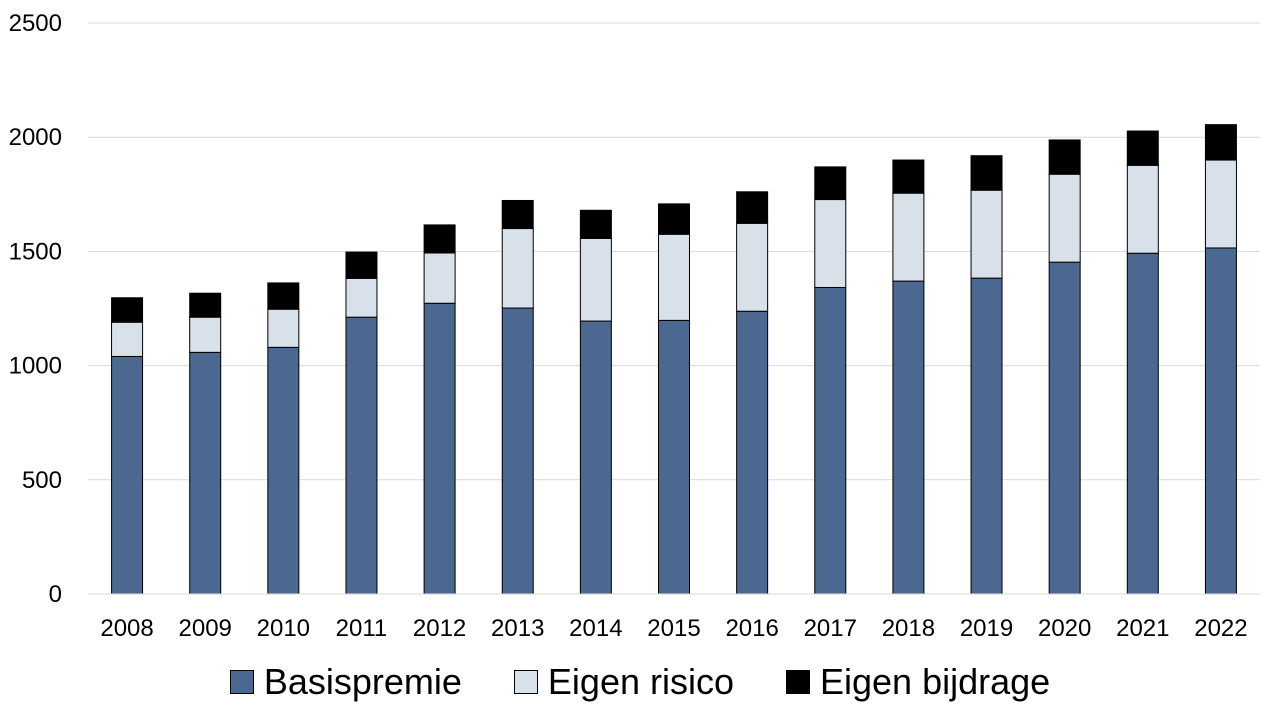 This screenshot has width=1280, height=720. Describe the element at coordinates (751, 628) in the screenshot. I see `x-tick-label: 2016` at that location.